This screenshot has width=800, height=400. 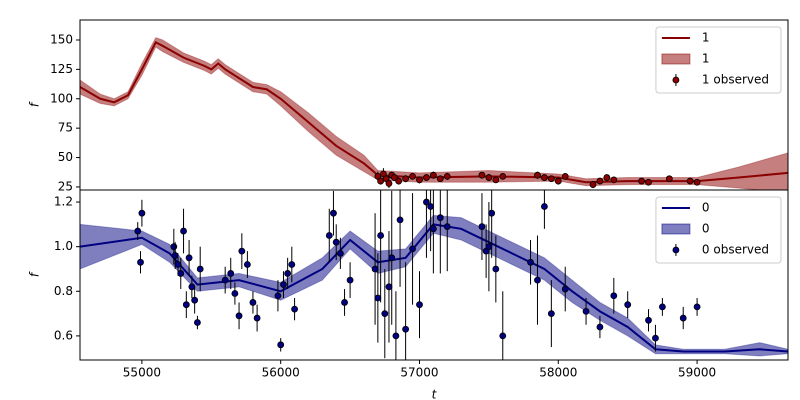 What do you see at coordinates (676, 80) in the screenshot?
I see `legend-marker` at bounding box center [676, 80].